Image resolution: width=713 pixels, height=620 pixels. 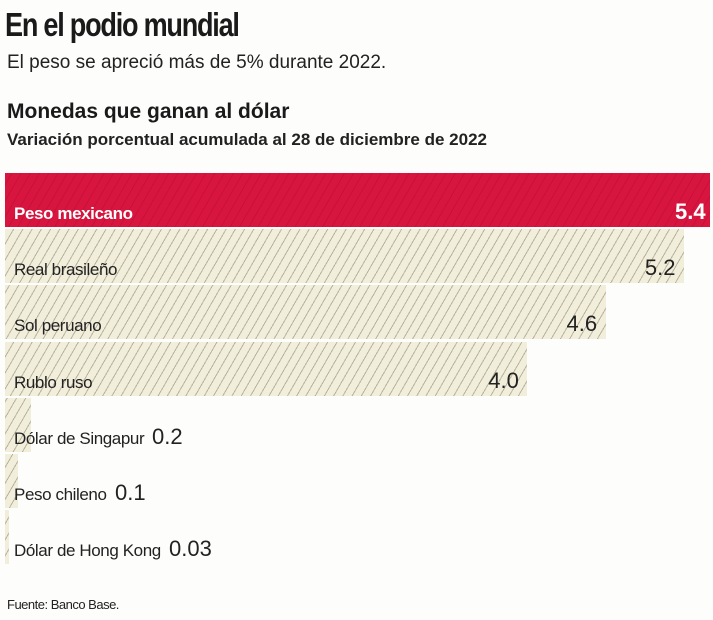 I want to click on bar-label: Real brasileño, so click(x=66, y=270).